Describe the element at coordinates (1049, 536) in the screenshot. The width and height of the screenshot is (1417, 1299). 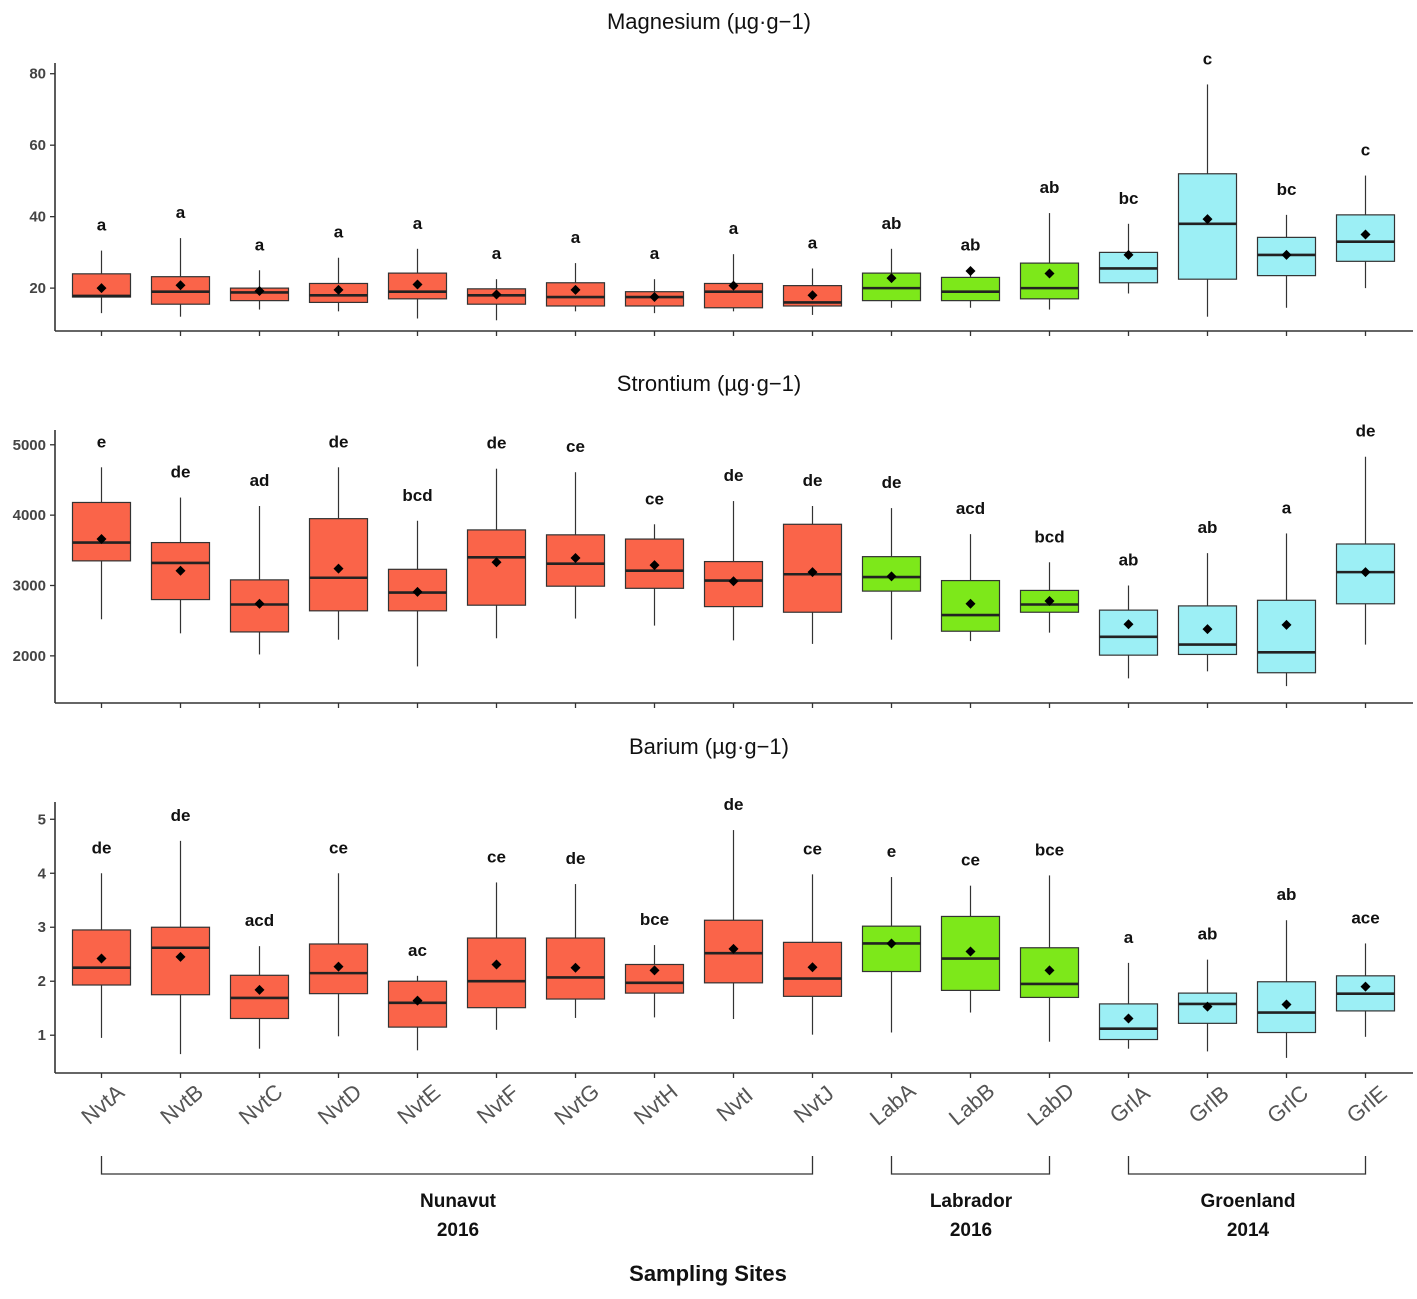
I see `significance-letter: bcd` at that location.